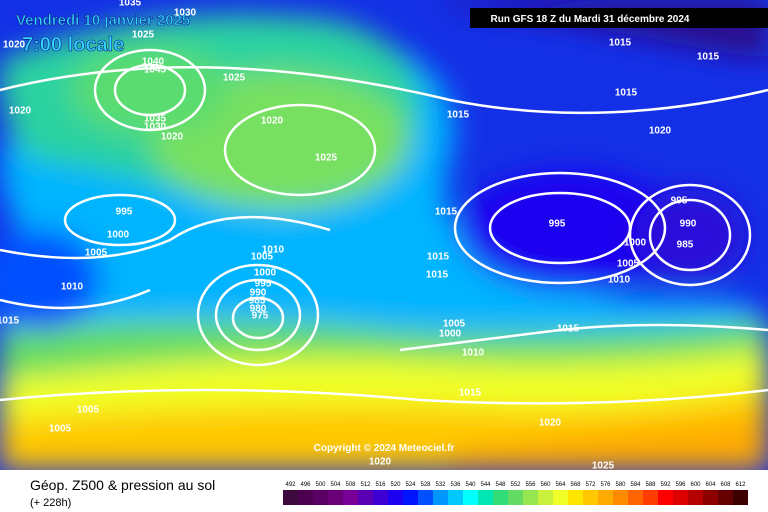  What do you see at coordinates (103, 20) in the screenshot?
I see `forecast-date: Vendredi 10 janvier 2025` at bounding box center [103, 20].